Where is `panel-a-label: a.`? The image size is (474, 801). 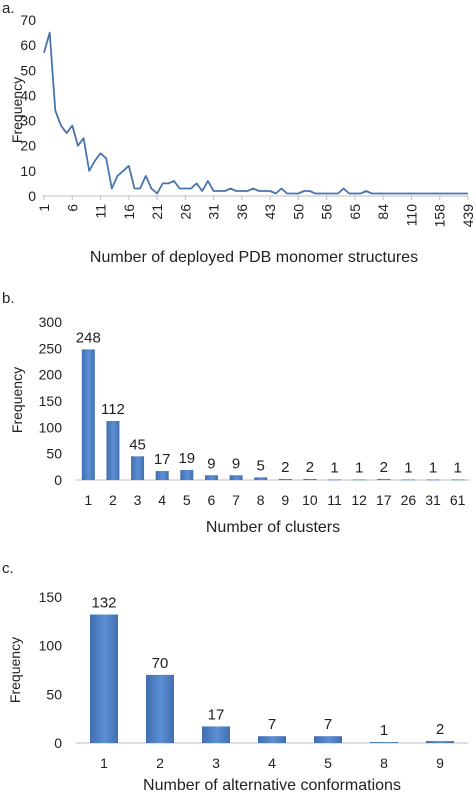
panel-a-label: a. is located at coordinates (8, 8).